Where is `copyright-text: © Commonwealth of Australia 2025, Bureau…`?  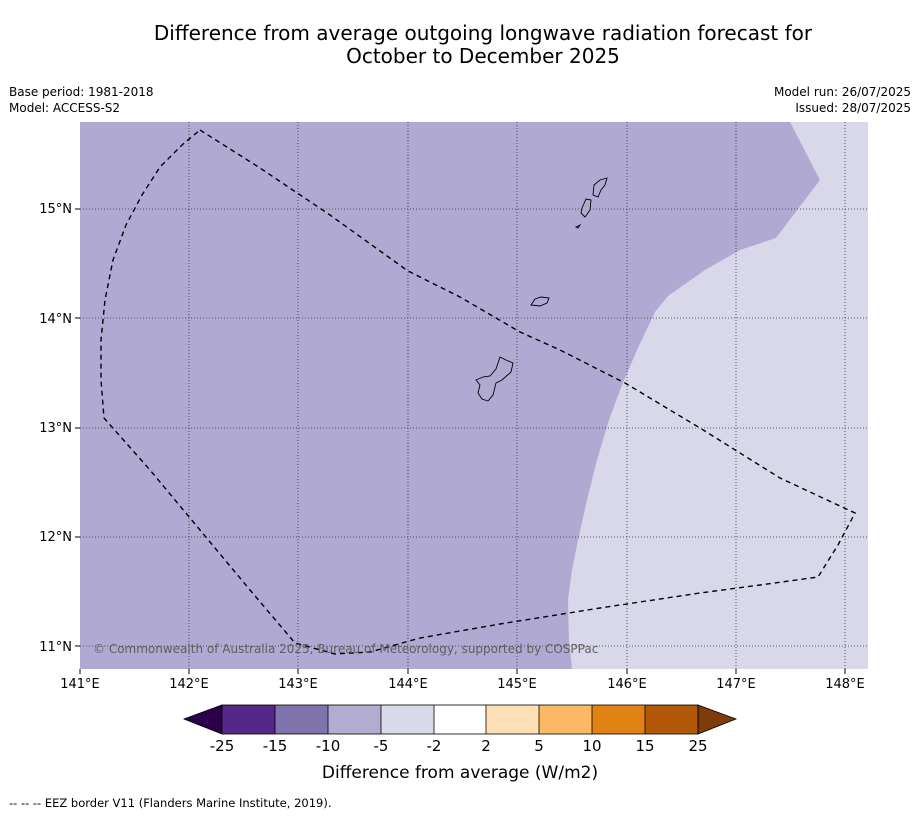
copyright-text: © Commonwealth of Australia 2025, Bureau… is located at coordinates (345, 649).